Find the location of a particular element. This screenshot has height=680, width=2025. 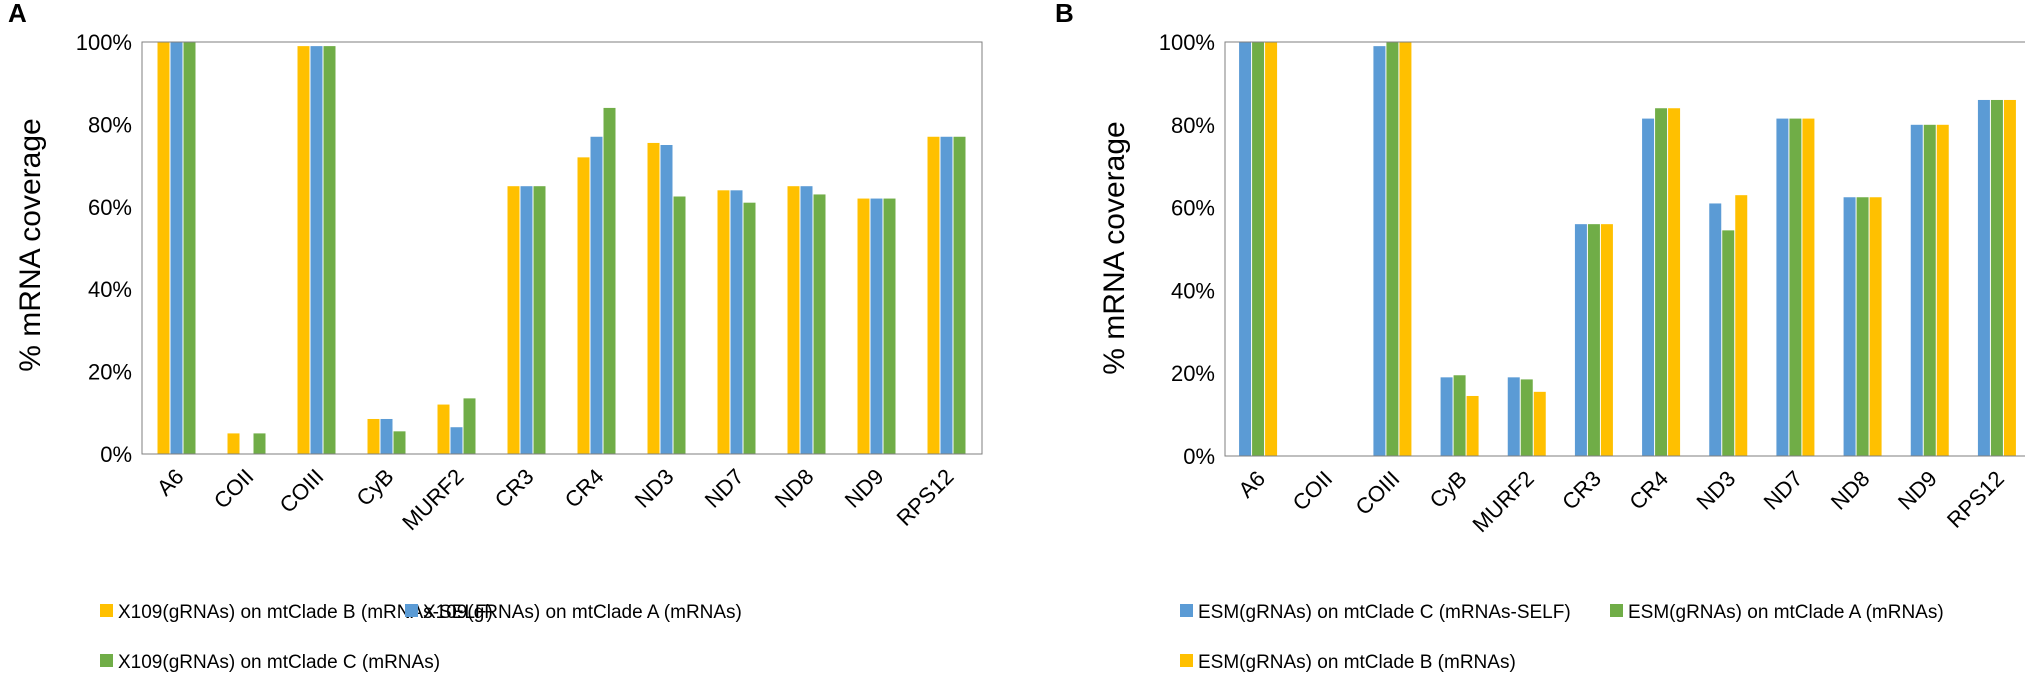

panel-a-legend-label: X109(gRNAs) on mtClade B (mRNAs-SELF) is located at coordinates (305, 612).